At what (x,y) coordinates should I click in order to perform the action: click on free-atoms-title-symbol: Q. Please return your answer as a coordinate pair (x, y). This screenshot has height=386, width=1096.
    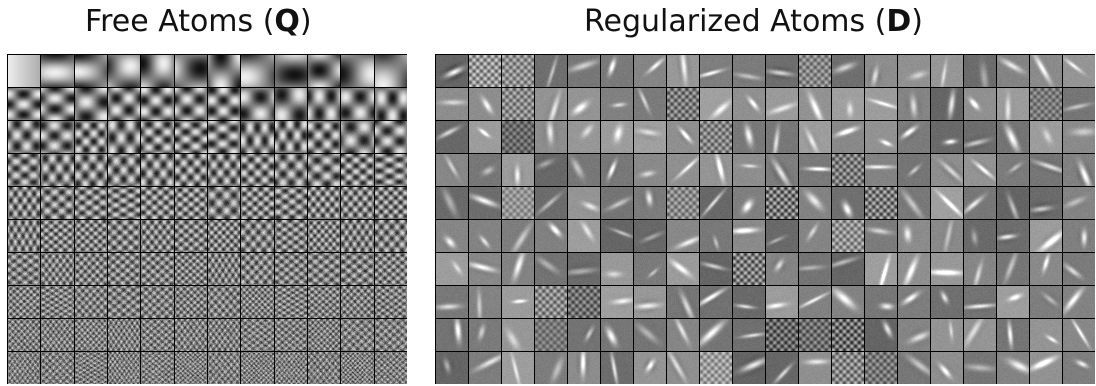
    Looking at the image, I should click on (287, 21).